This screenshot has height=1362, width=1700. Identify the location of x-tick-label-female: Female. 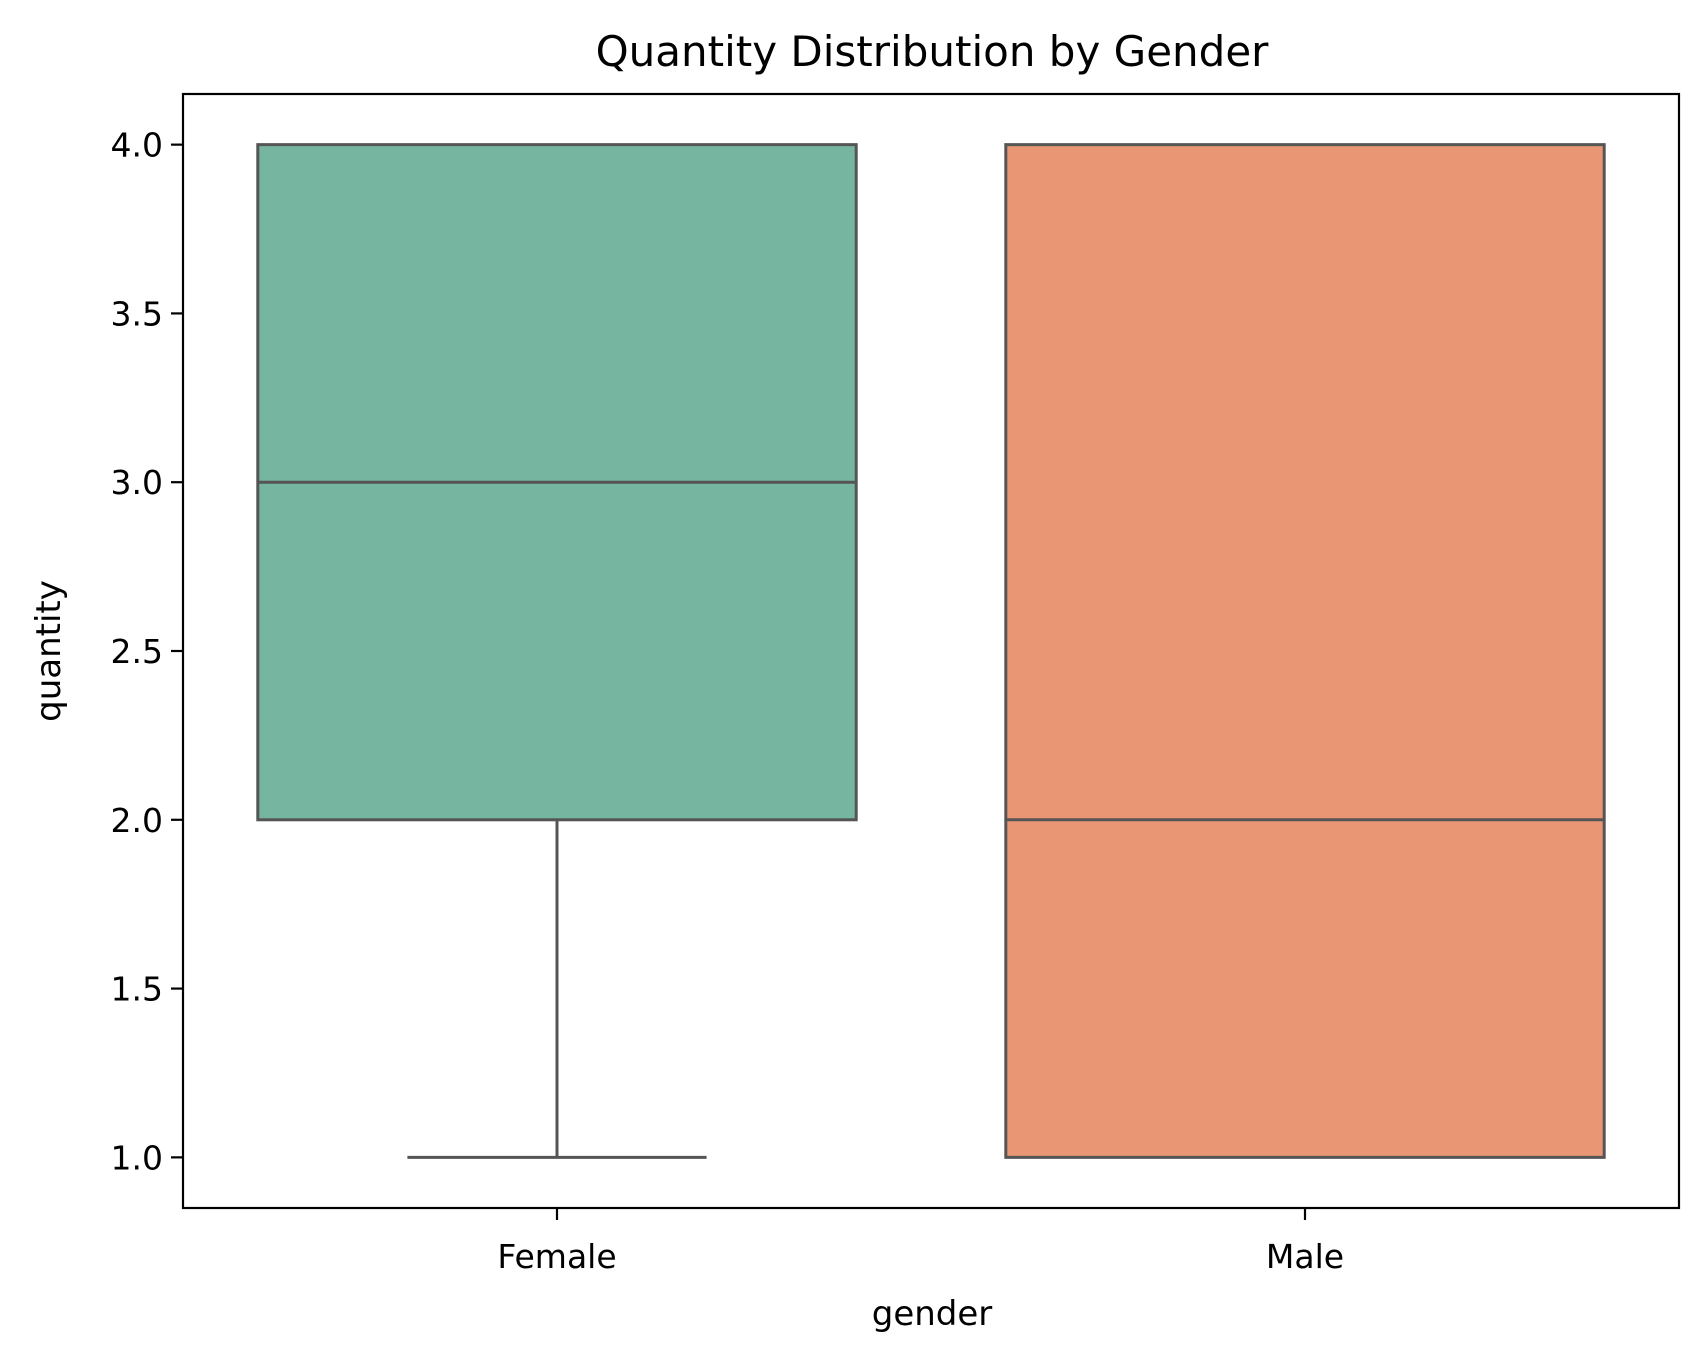
(556, 1256).